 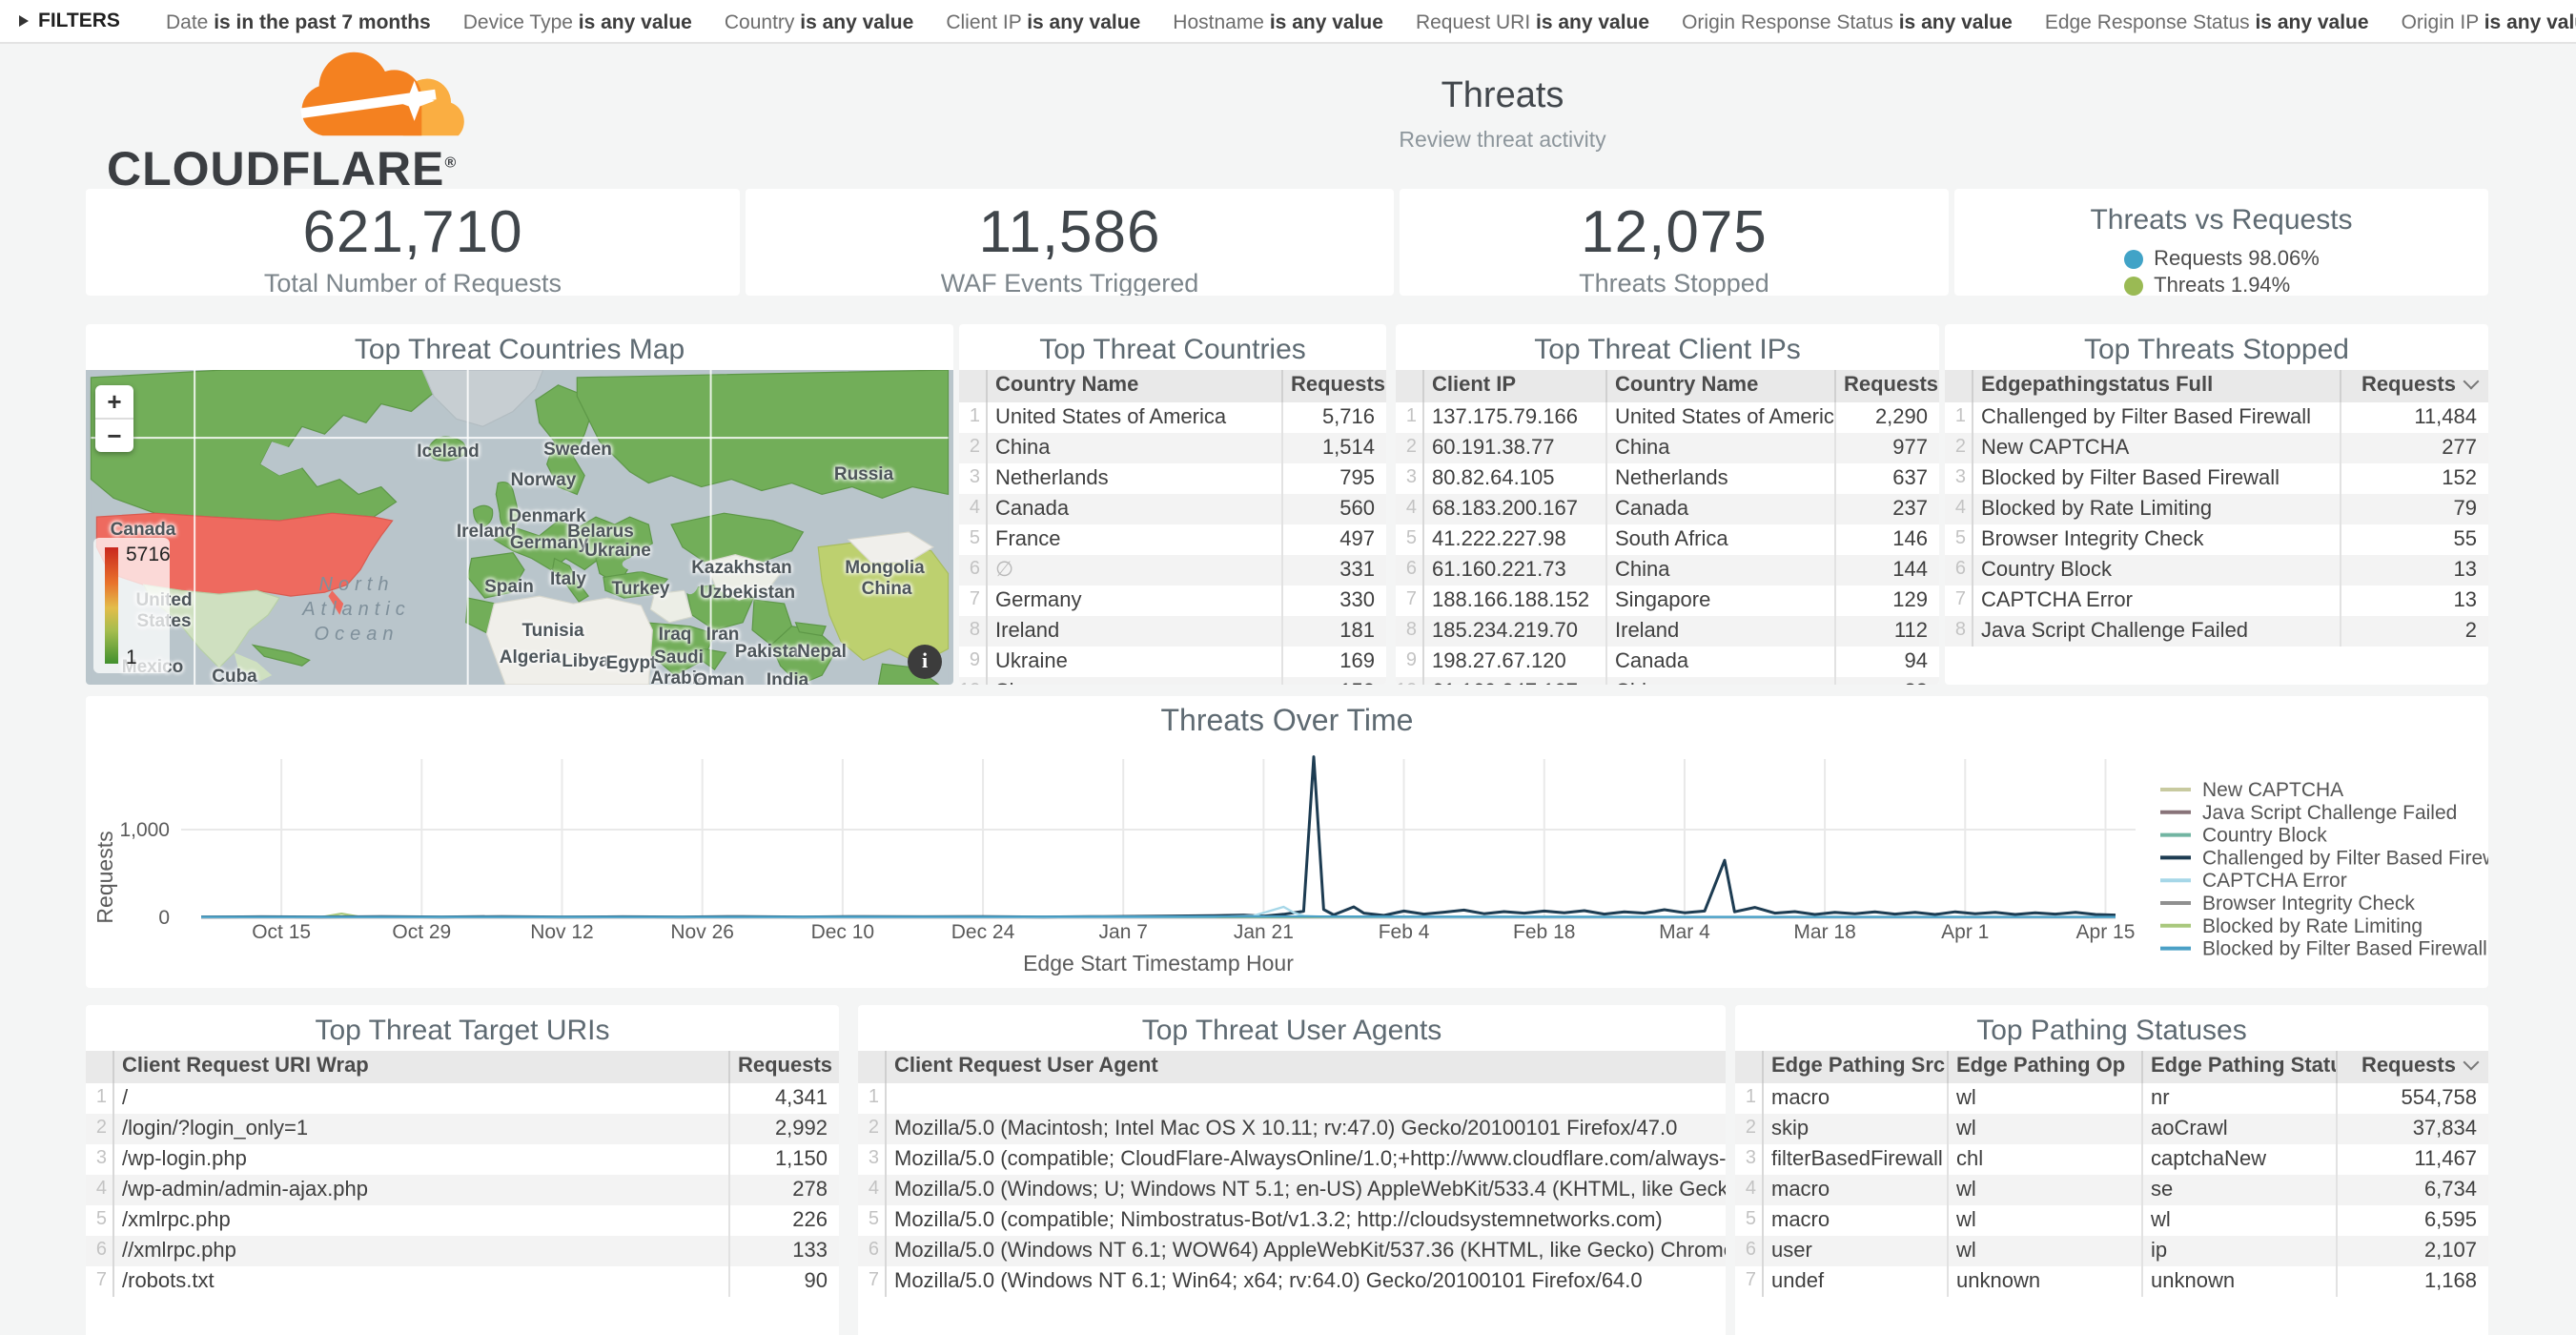 I want to click on map-region-cuba, so click(x=281, y=655).